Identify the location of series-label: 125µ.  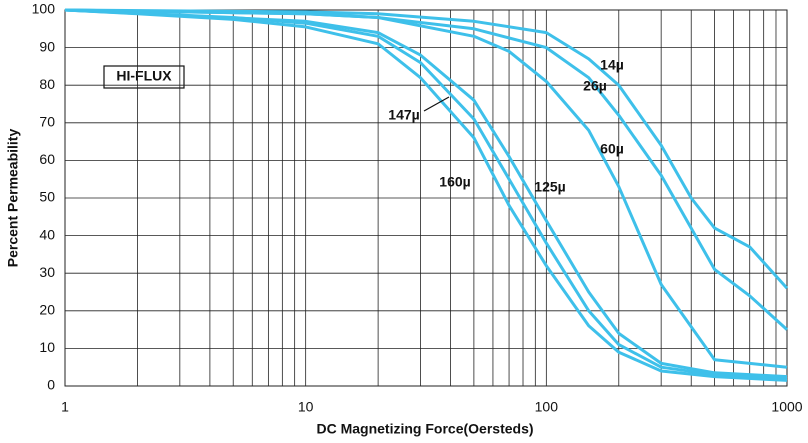
(549, 187).